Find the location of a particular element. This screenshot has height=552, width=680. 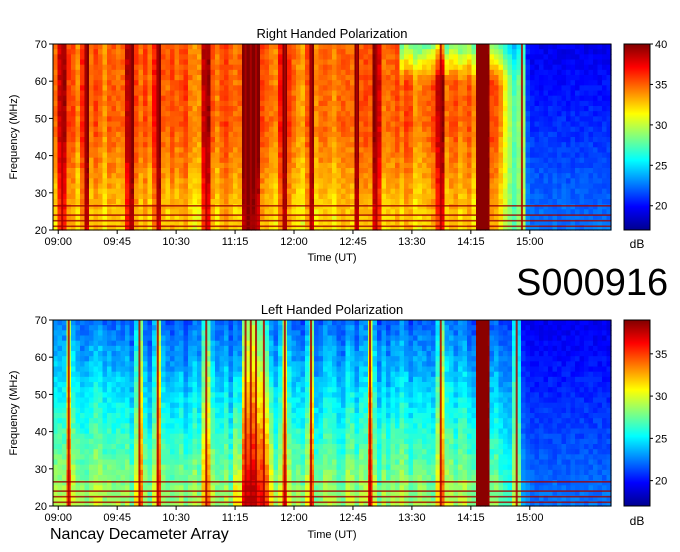

colorbar-scale is located at coordinates (637, 137).